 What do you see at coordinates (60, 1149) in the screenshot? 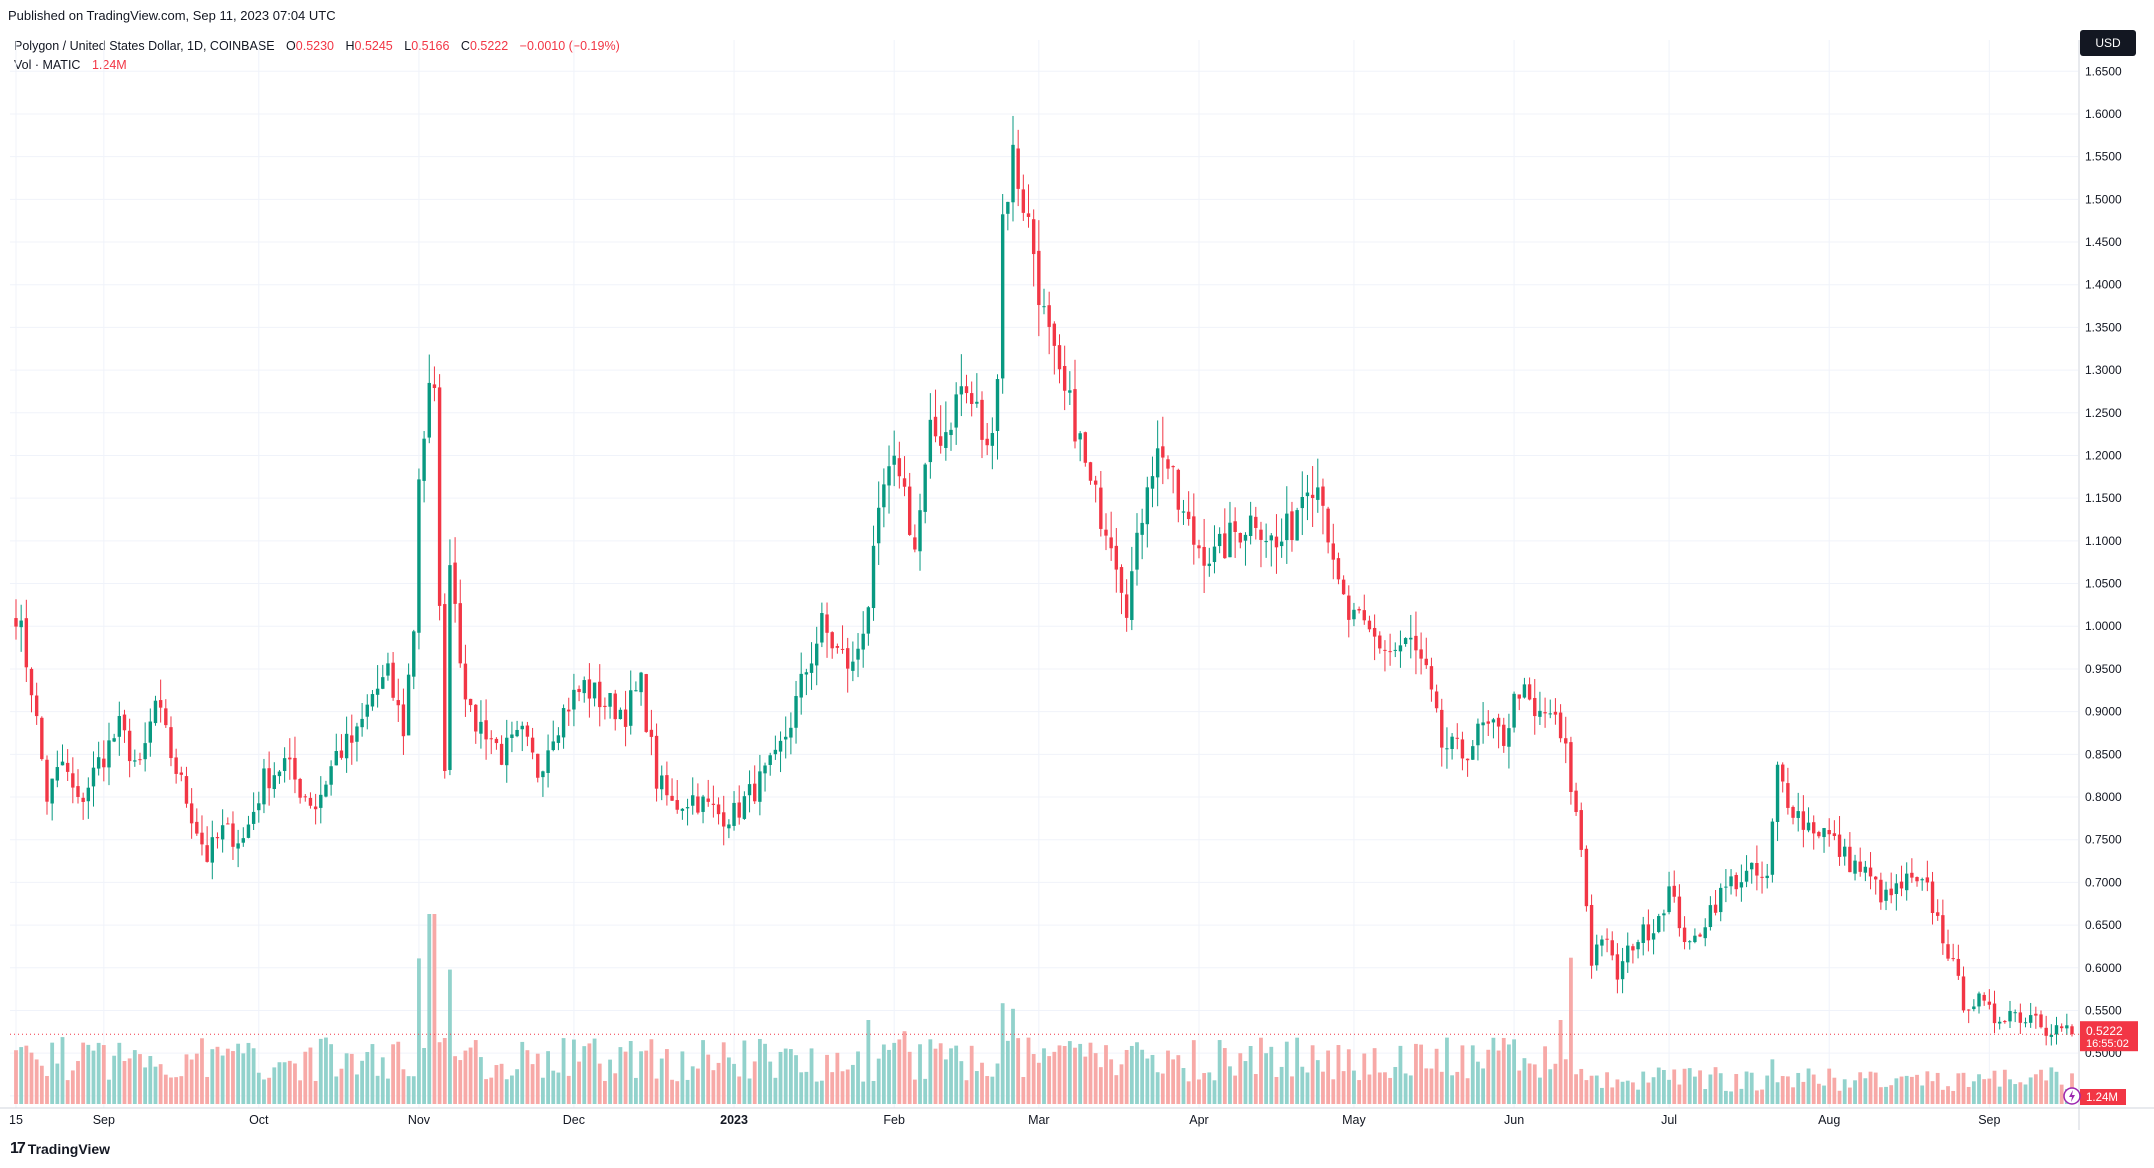
I see `tradingview-brand: 17 TradingView` at bounding box center [60, 1149].